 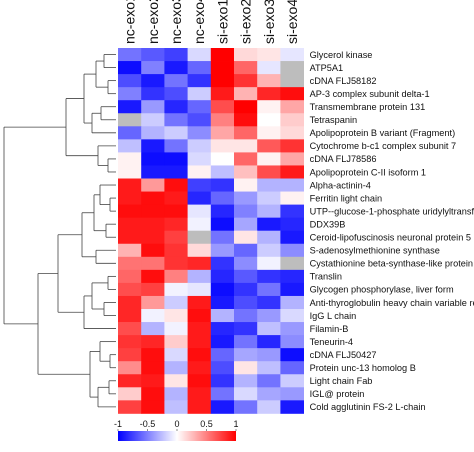 I want to click on row-label: Alpha-actinin-4, so click(x=340, y=185).